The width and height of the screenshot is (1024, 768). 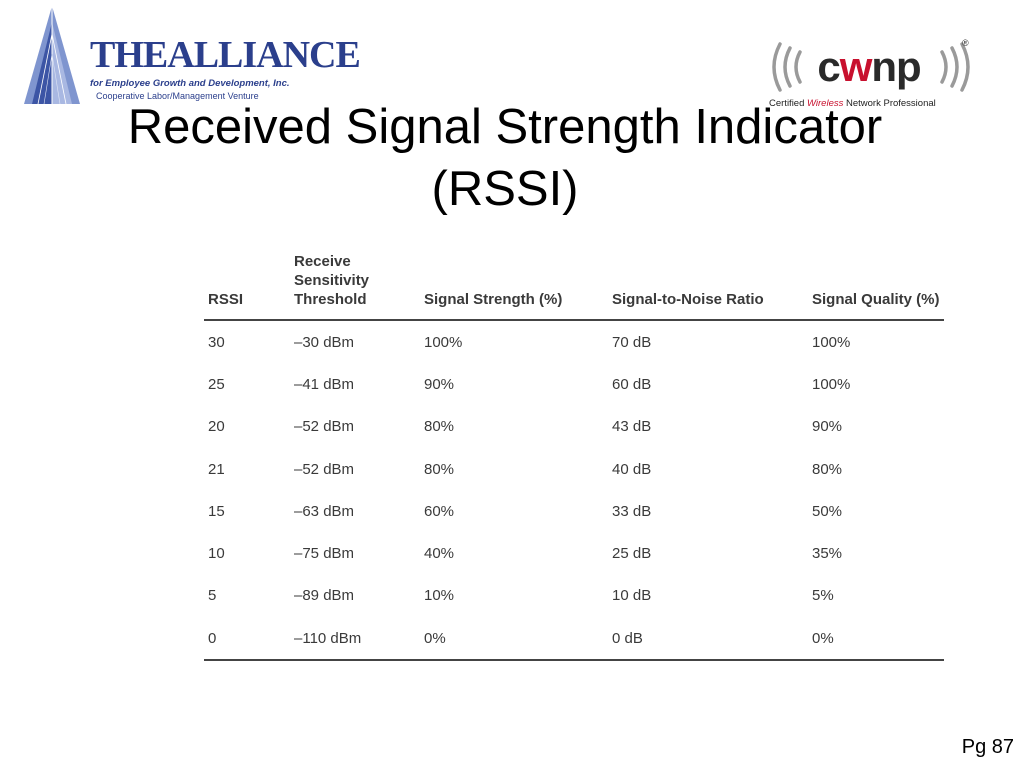 What do you see at coordinates (332, 280) in the screenshot?
I see `header-threshold-line-2: Sensitivity` at bounding box center [332, 280].